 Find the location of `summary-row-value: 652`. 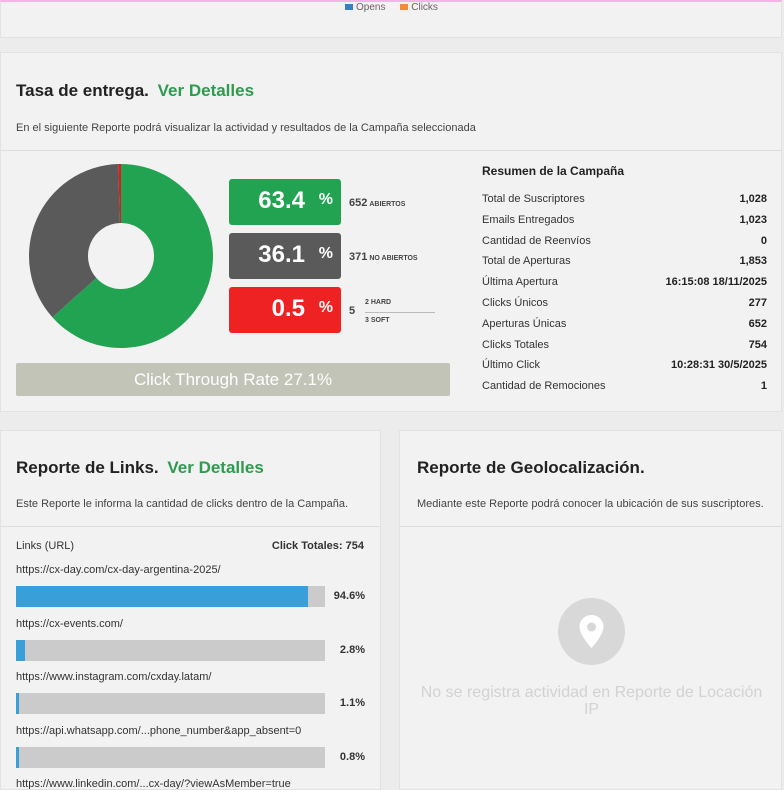

summary-row-value: 652 is located at coordinates (757, 323).